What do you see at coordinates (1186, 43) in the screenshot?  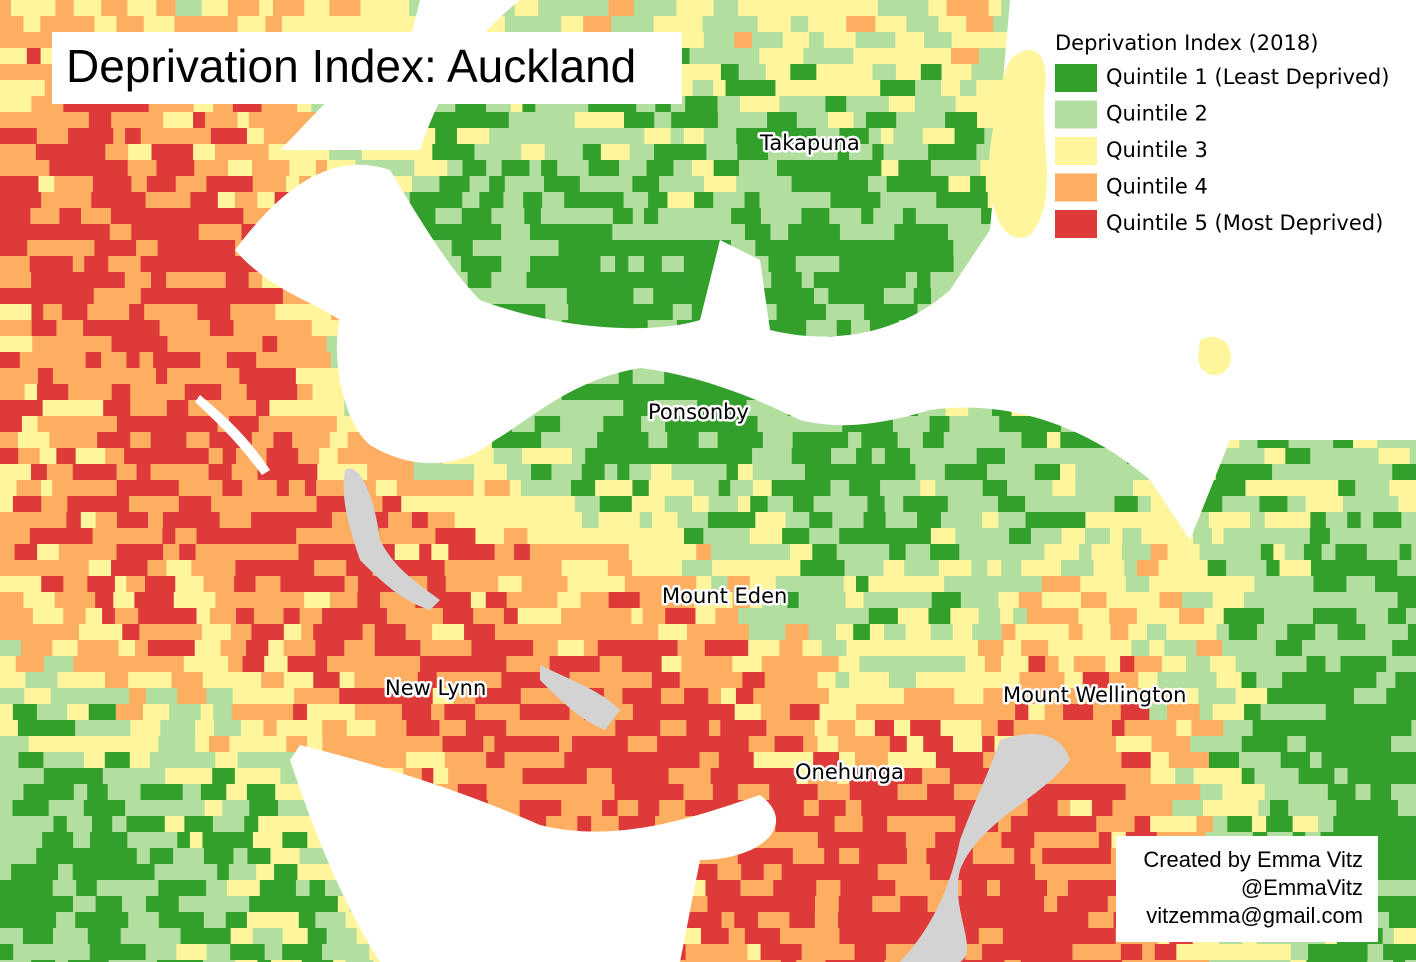 I see `legend-title: Deprivation Index (2018)` at bounding box center [1186, 43].